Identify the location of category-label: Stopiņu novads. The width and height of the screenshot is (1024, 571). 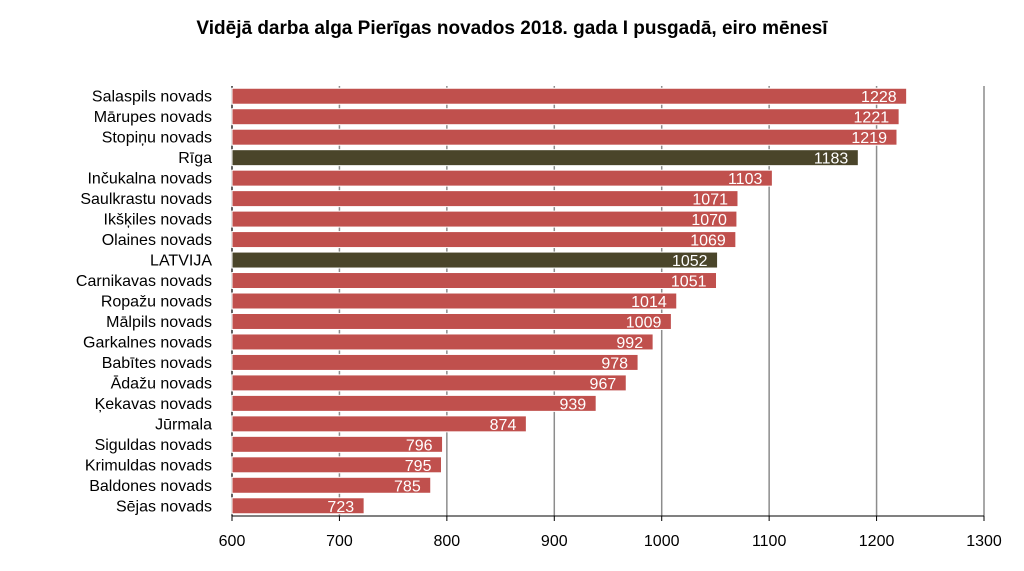
(157, 138).